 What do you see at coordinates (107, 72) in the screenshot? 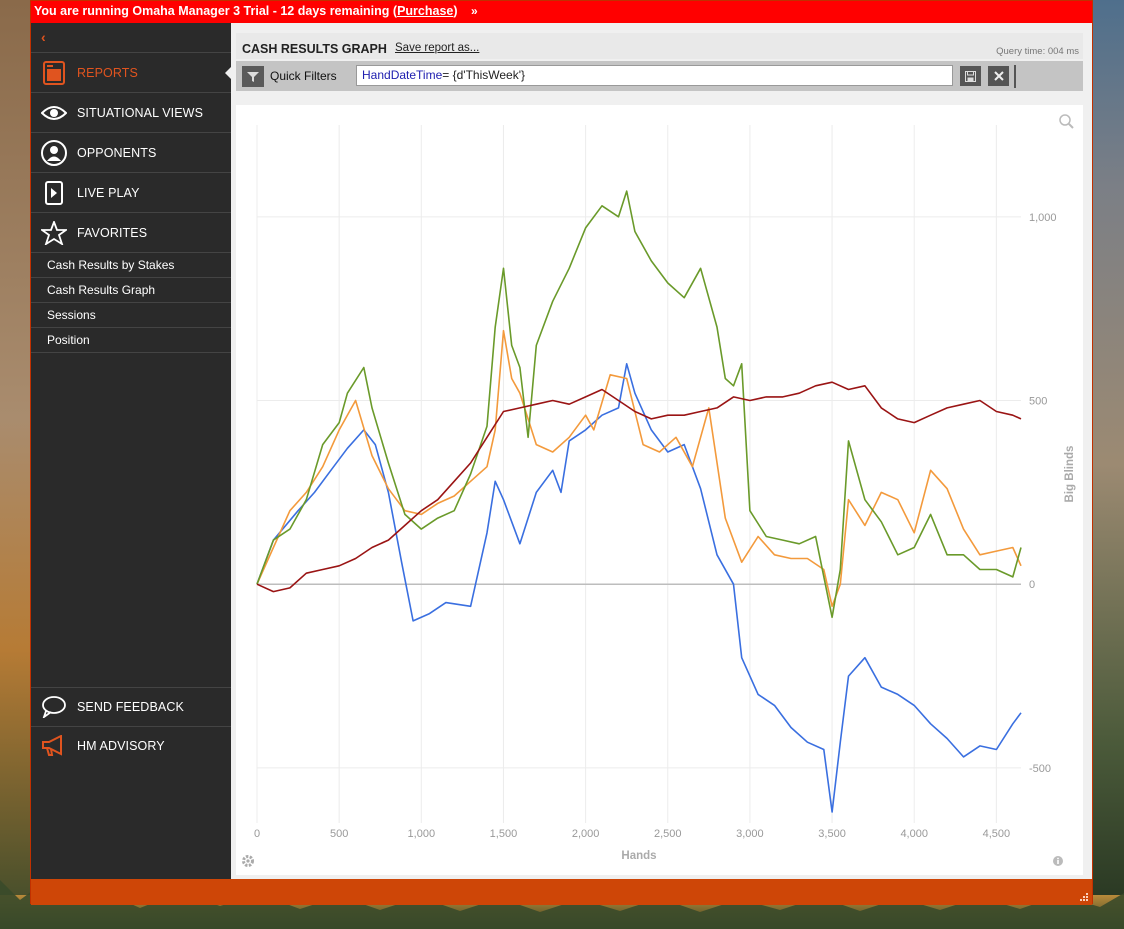
I see `sidebar-item-label: REPORTS` at bounding box center [107, 72].